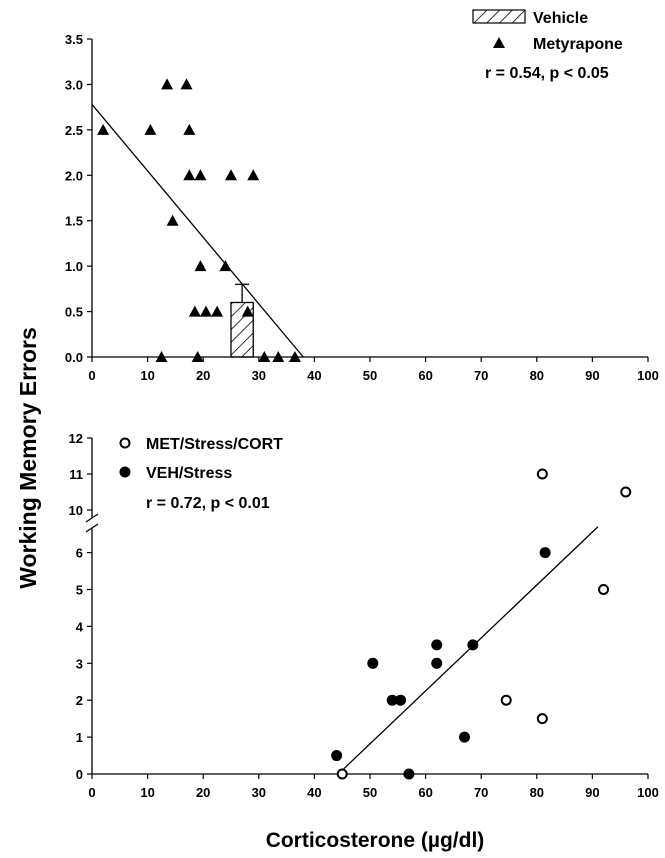 The image size is (665, 858). What do you see at coordinates (76, 474) in the screenshot?
I see `bottom-y-tick-label: 11` at bounding box center [76, 474].